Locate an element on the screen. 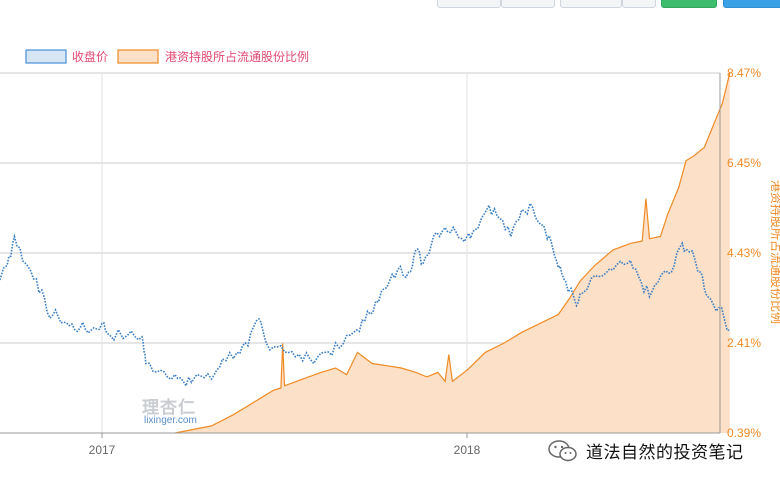  watermark-url: lixinger.com is located at coordinates (170, 420).